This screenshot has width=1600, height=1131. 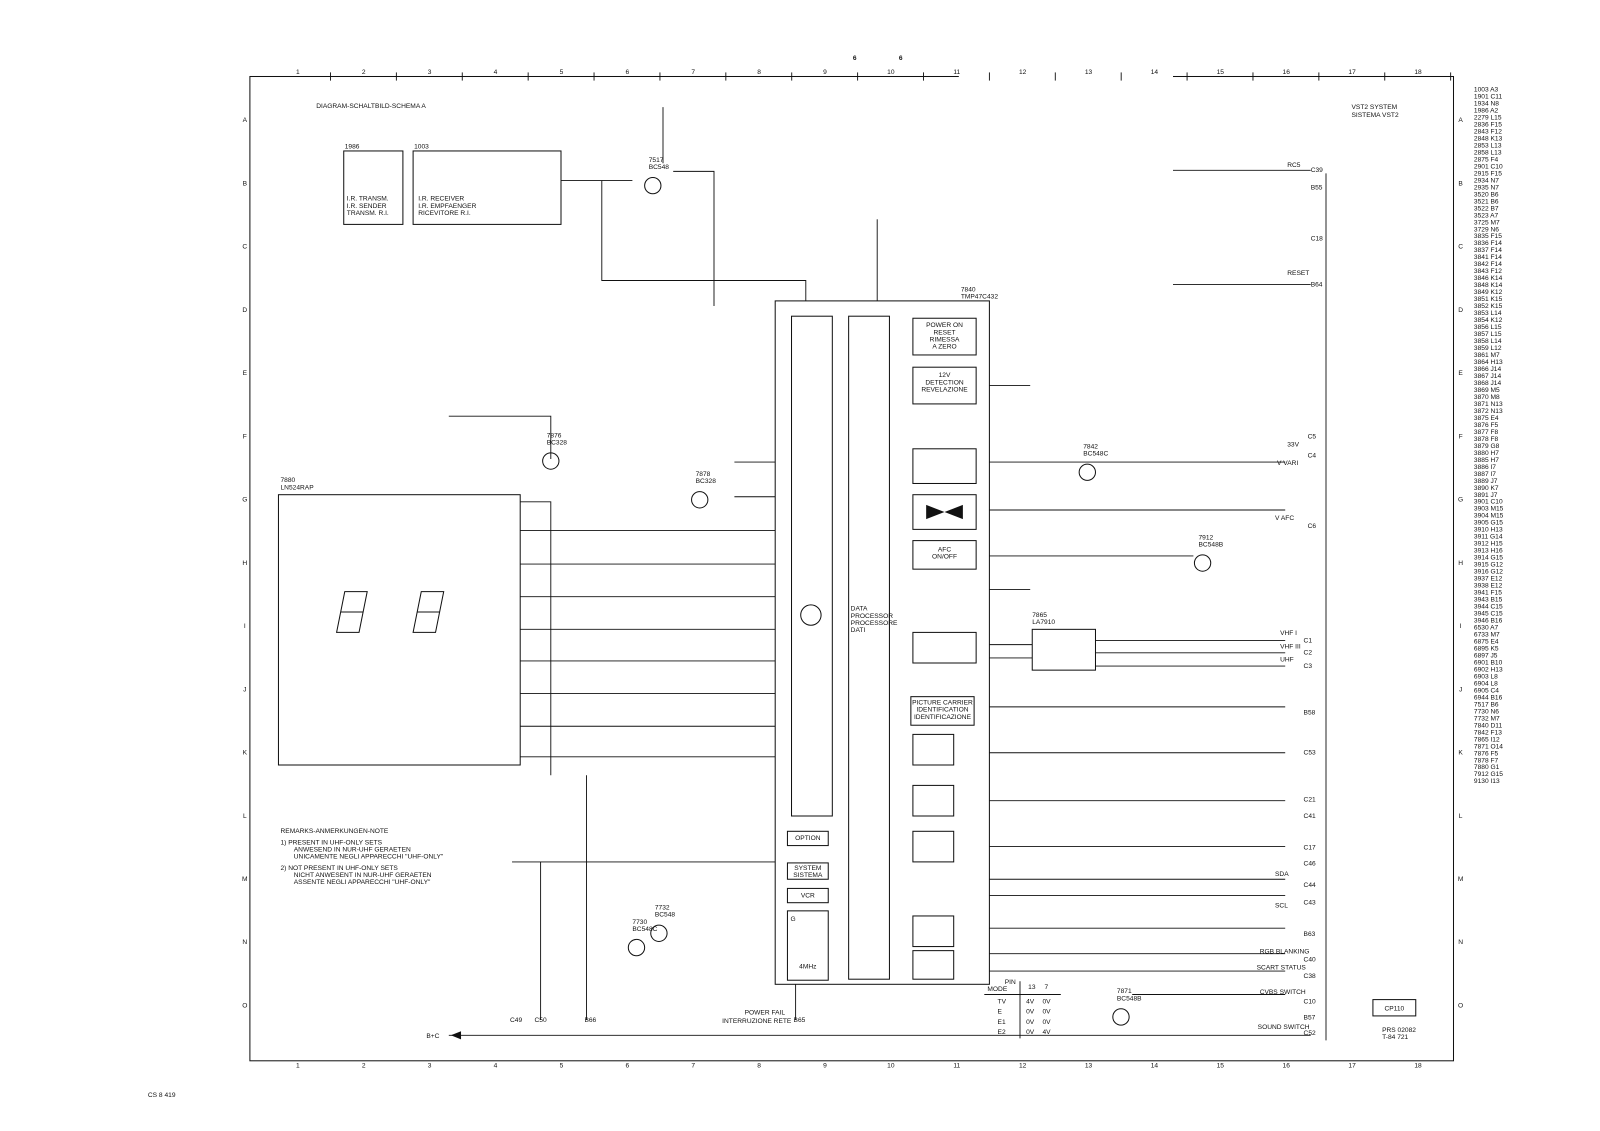 I want to click on component-ref: 7517, so click(x=656, y=160).